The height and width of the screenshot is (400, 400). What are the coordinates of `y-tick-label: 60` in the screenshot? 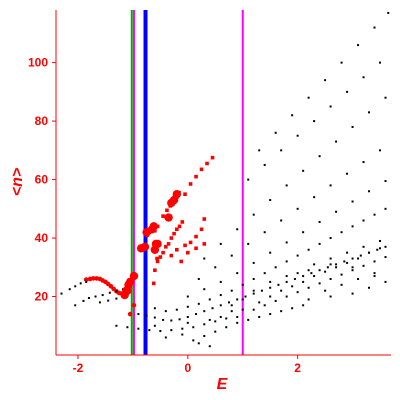 It's located at (42, 180).